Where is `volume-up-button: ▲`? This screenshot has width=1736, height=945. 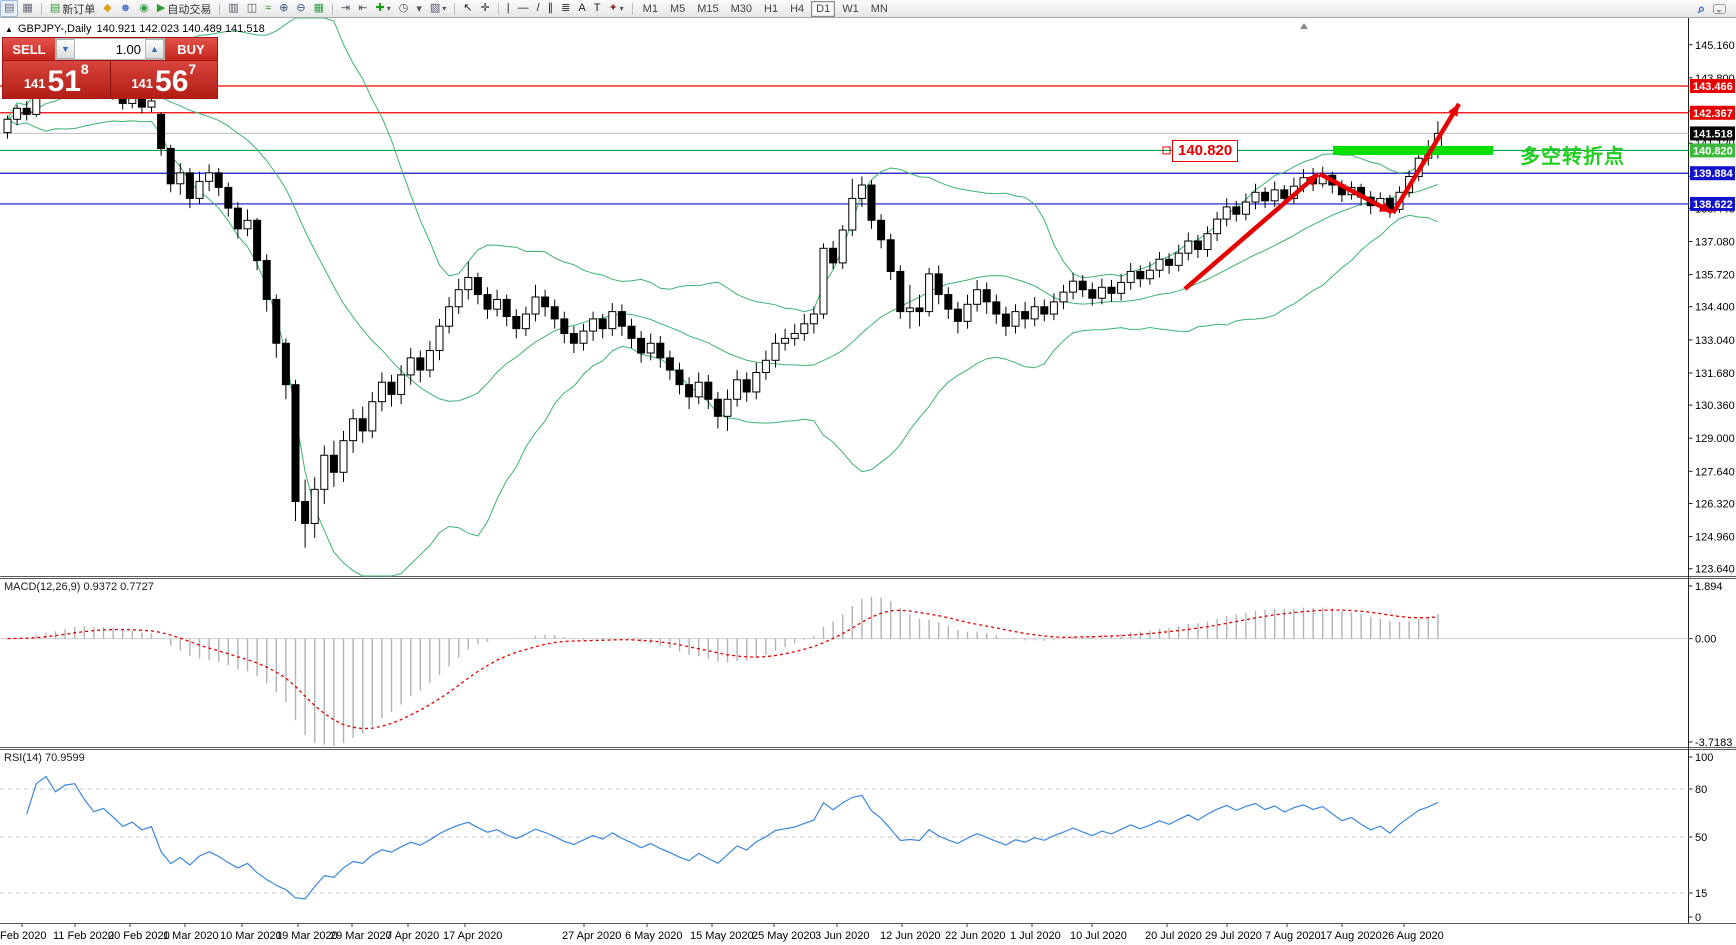
volume-up-button: ▲ is located at coordinates (154, 49).